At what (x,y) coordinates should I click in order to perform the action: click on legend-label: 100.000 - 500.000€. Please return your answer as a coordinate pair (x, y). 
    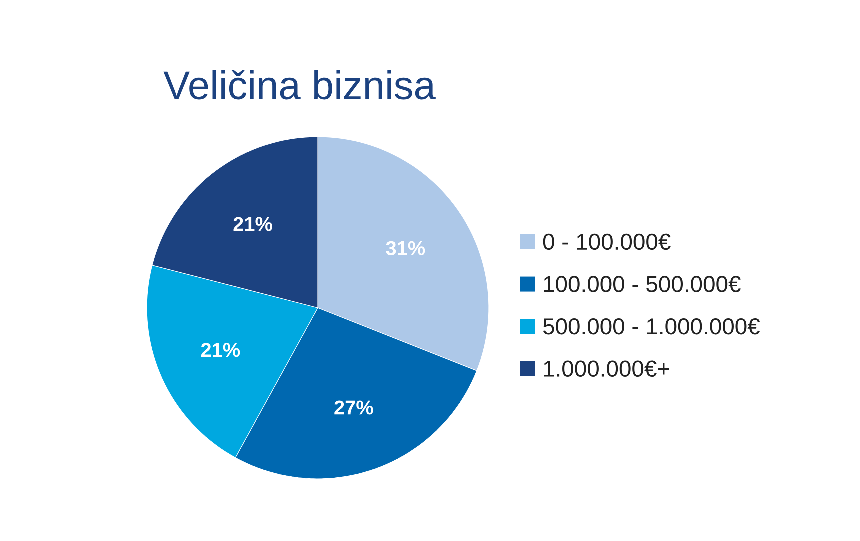
    Looking at the image, I should click on (642, 284).